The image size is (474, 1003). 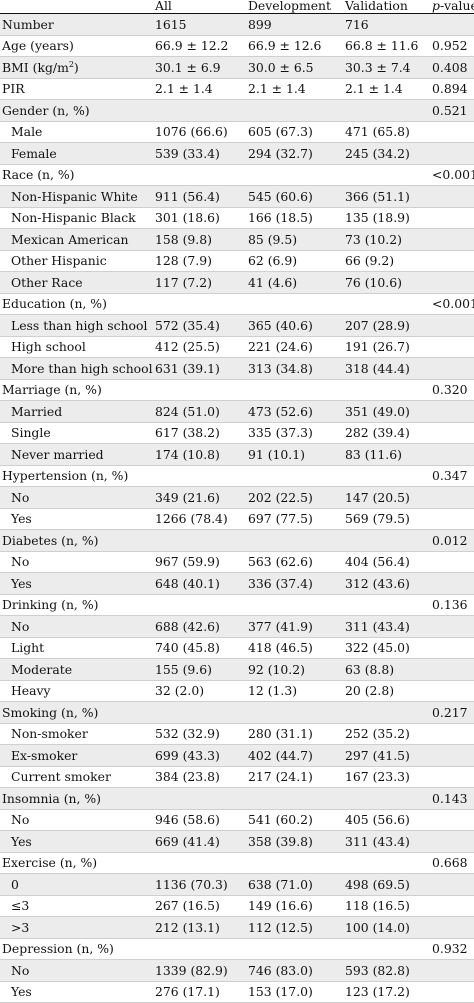 I want to click on row-label-superscript: 2, so click(x=71, y=64).